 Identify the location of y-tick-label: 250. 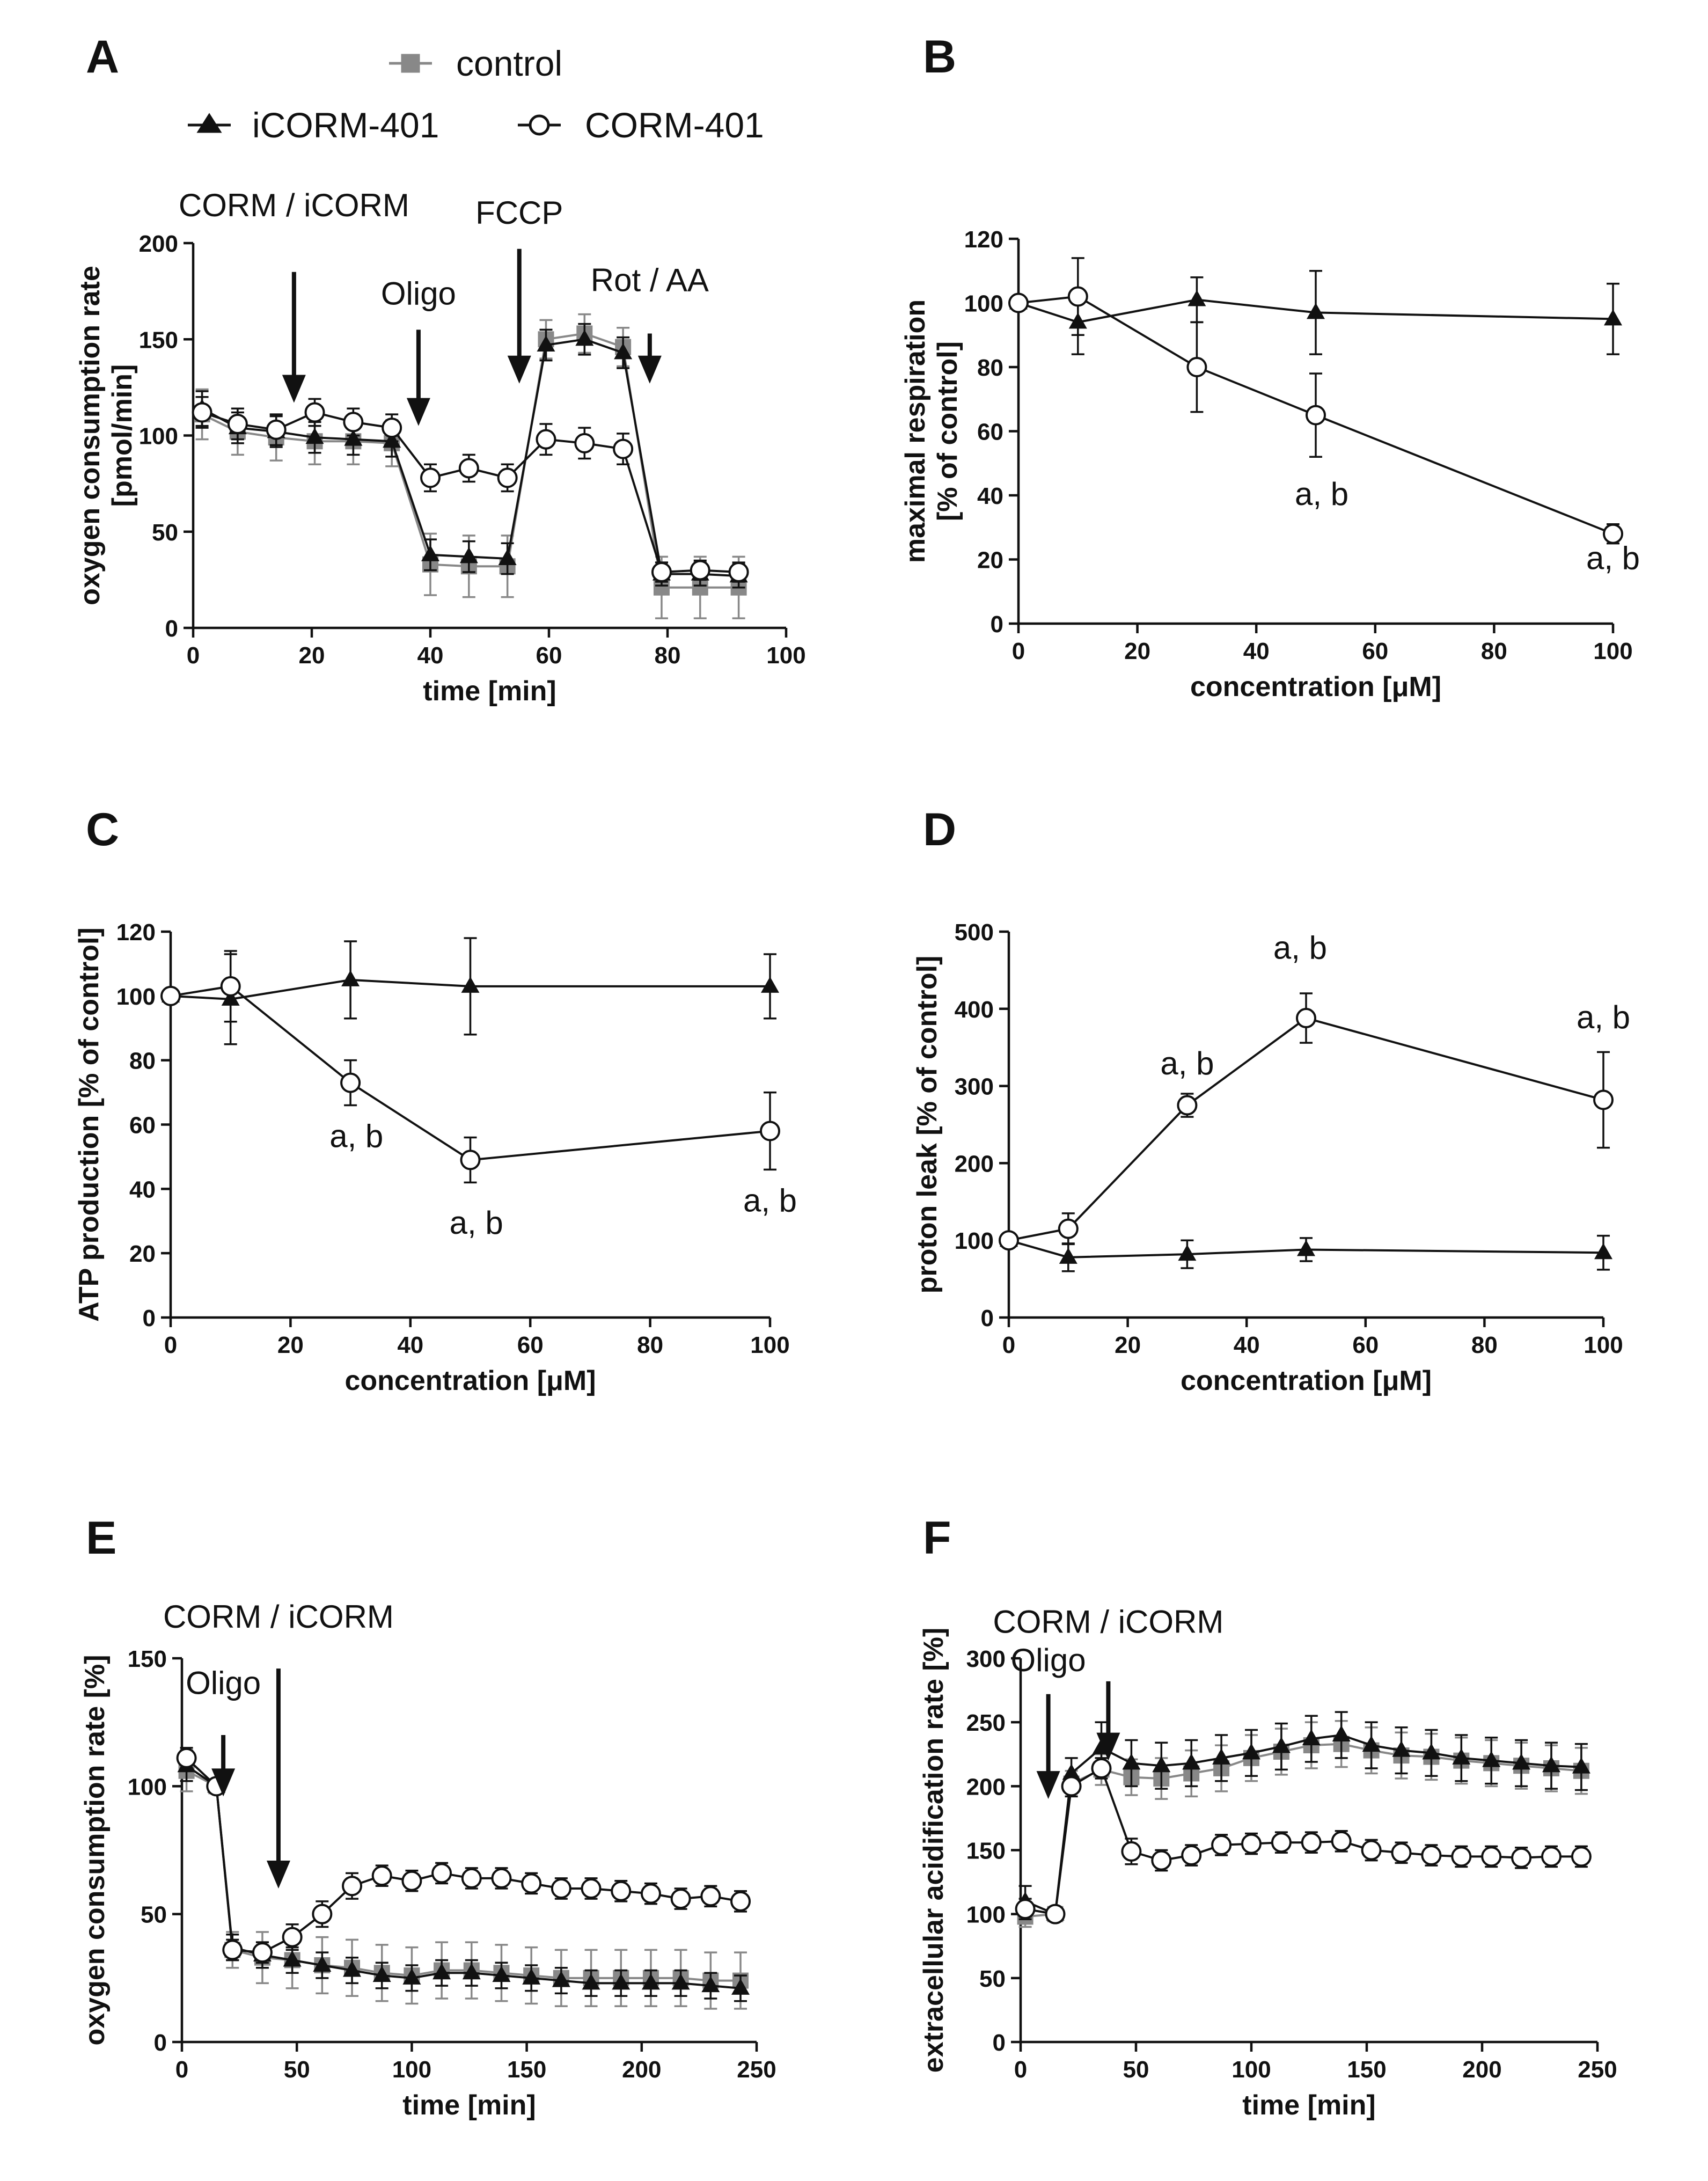
(986, 1723).